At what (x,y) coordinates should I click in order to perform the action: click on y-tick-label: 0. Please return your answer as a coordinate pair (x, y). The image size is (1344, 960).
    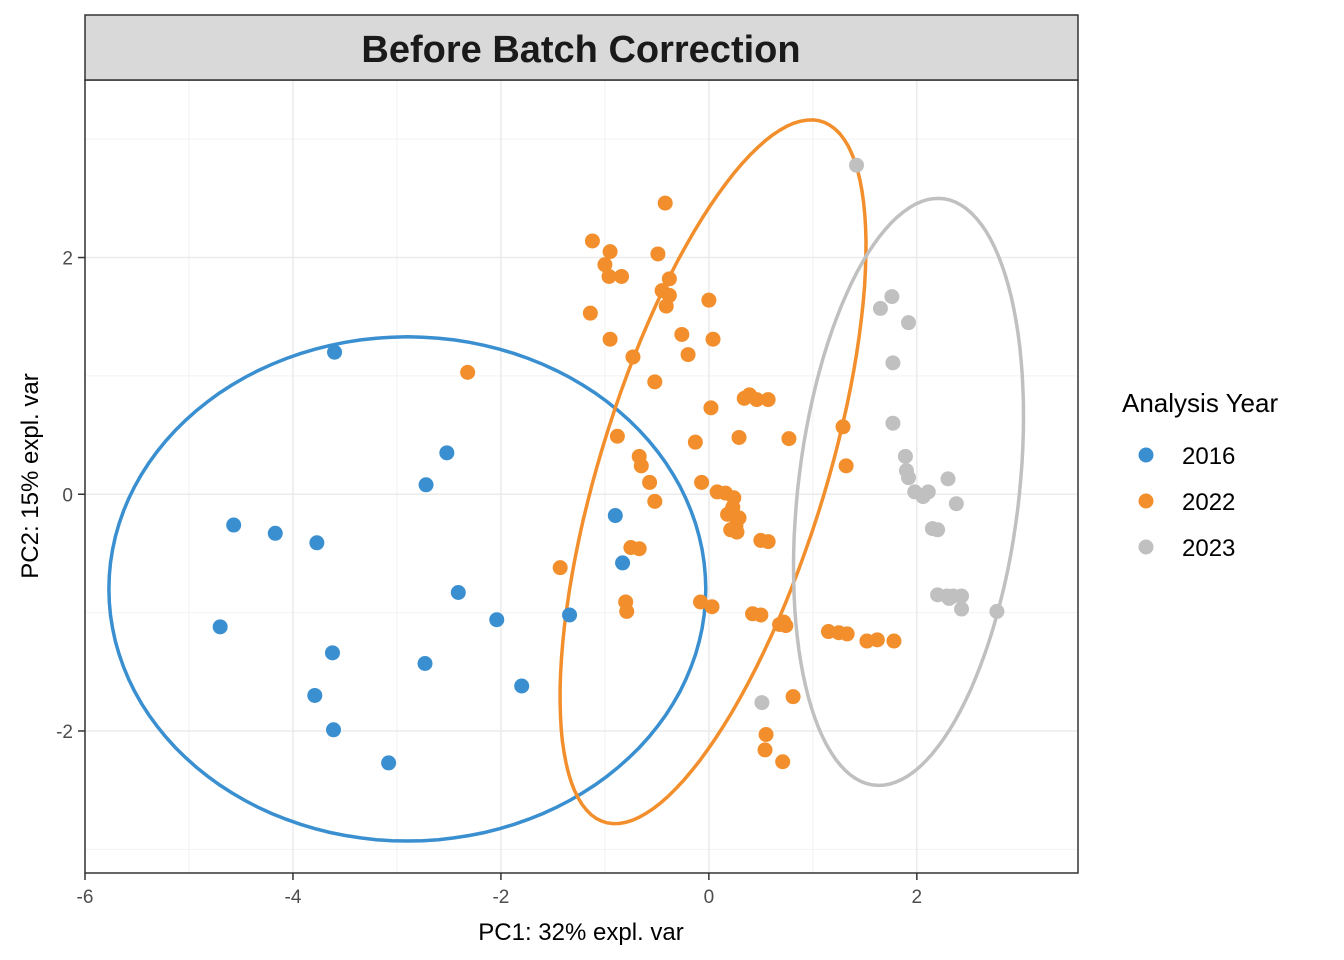
    Looking at the image, I should click on (67, 495).